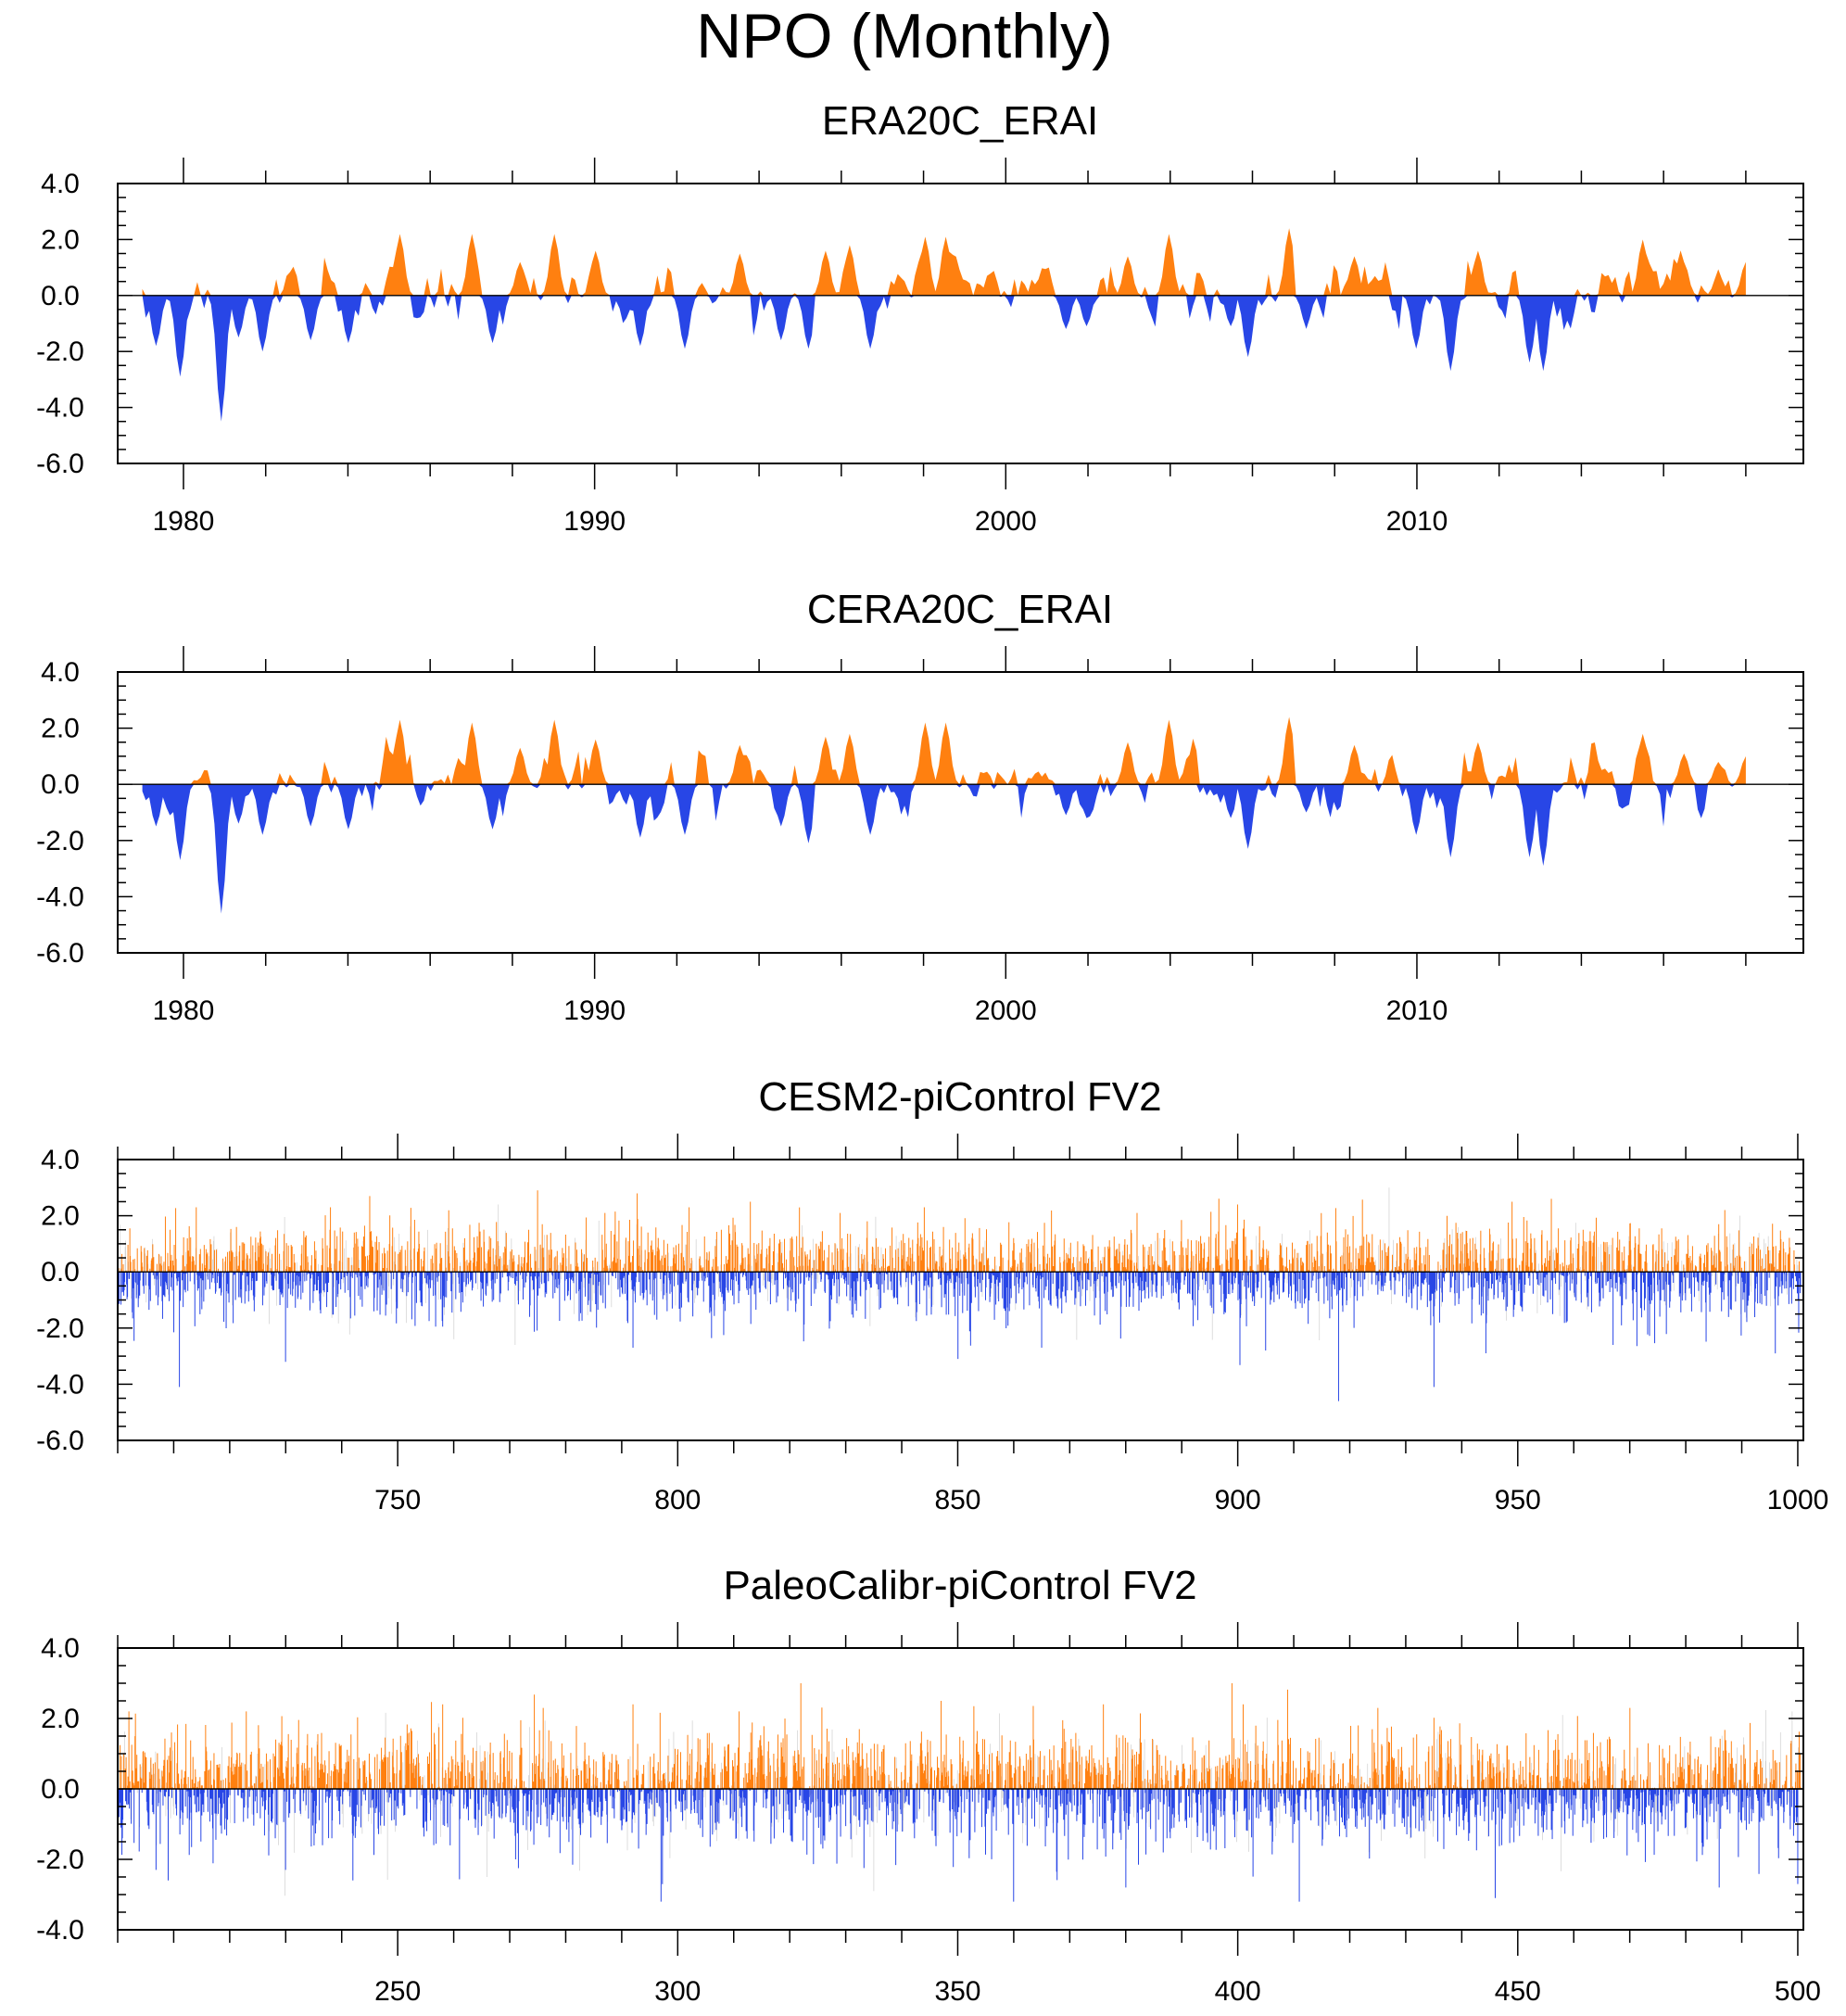  What do you see at coordinates (904, 36) in the screenshot?
I see `figure-title: NPO (Monthly)` at bounding box center [904, 36].